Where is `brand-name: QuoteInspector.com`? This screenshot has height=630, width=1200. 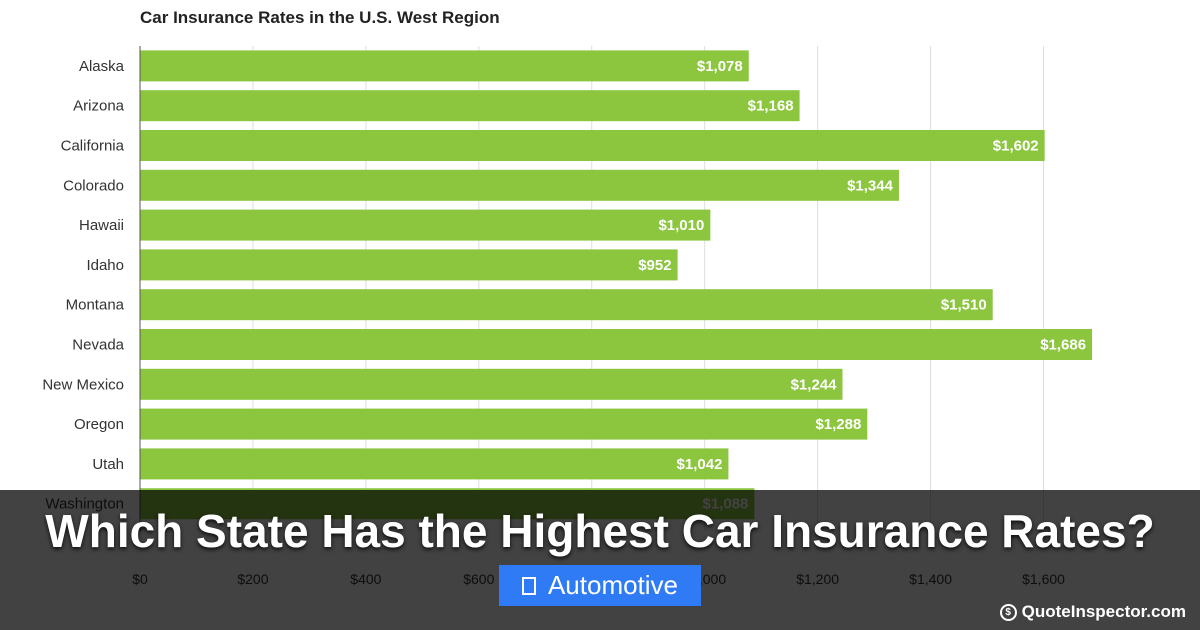
brand-name: QuoteInspector.com is located at coordinates (1103, 611).